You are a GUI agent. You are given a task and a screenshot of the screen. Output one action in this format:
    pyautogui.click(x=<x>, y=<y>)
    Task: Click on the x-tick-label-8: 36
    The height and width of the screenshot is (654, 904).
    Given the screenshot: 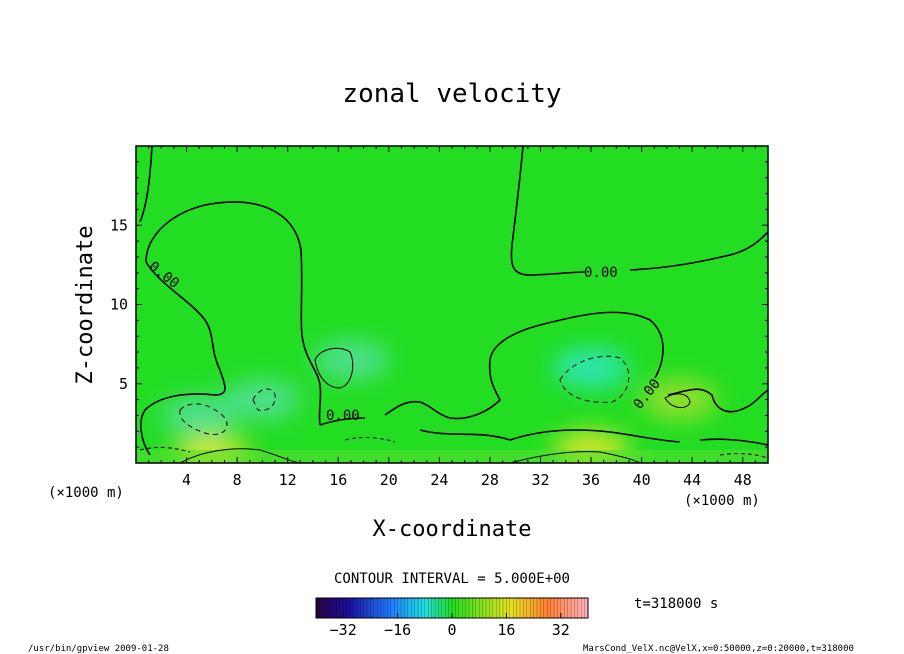 What is the action you would take?
    pyautogui.click(x=591, y=480)
    